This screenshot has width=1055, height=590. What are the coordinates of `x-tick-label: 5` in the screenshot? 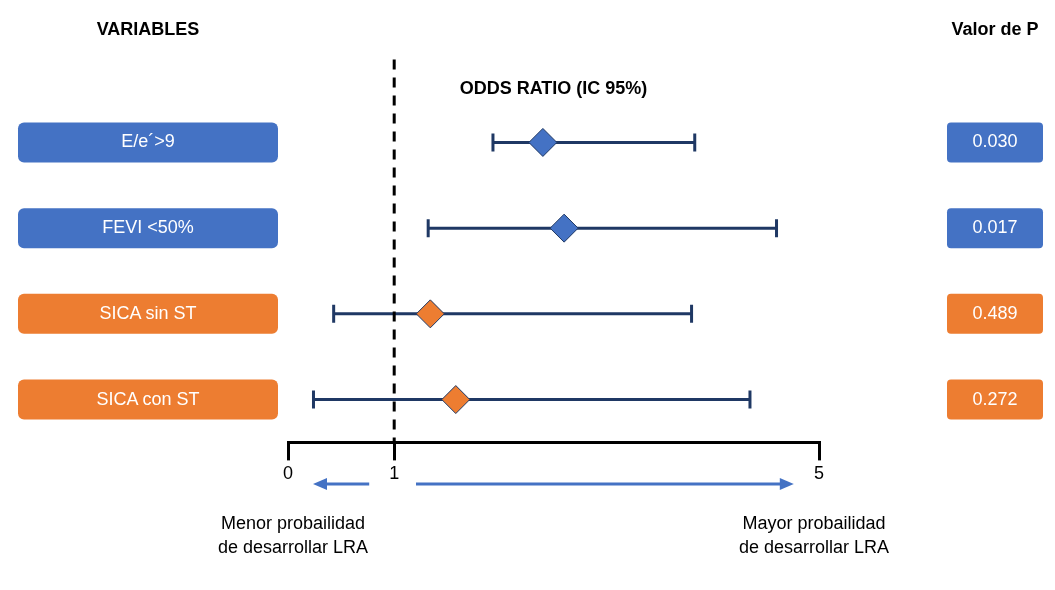 It's located at (819, 473).